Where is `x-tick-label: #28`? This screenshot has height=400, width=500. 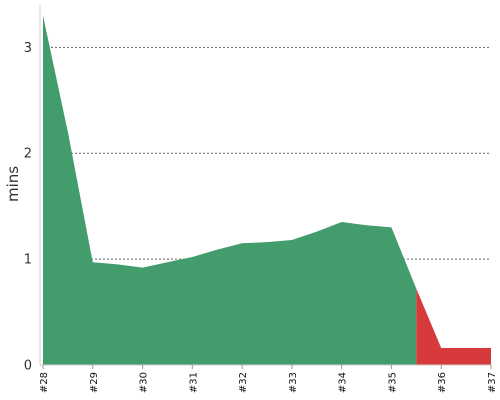 x-tick-label: #28 is located at coordinates (44, 382).